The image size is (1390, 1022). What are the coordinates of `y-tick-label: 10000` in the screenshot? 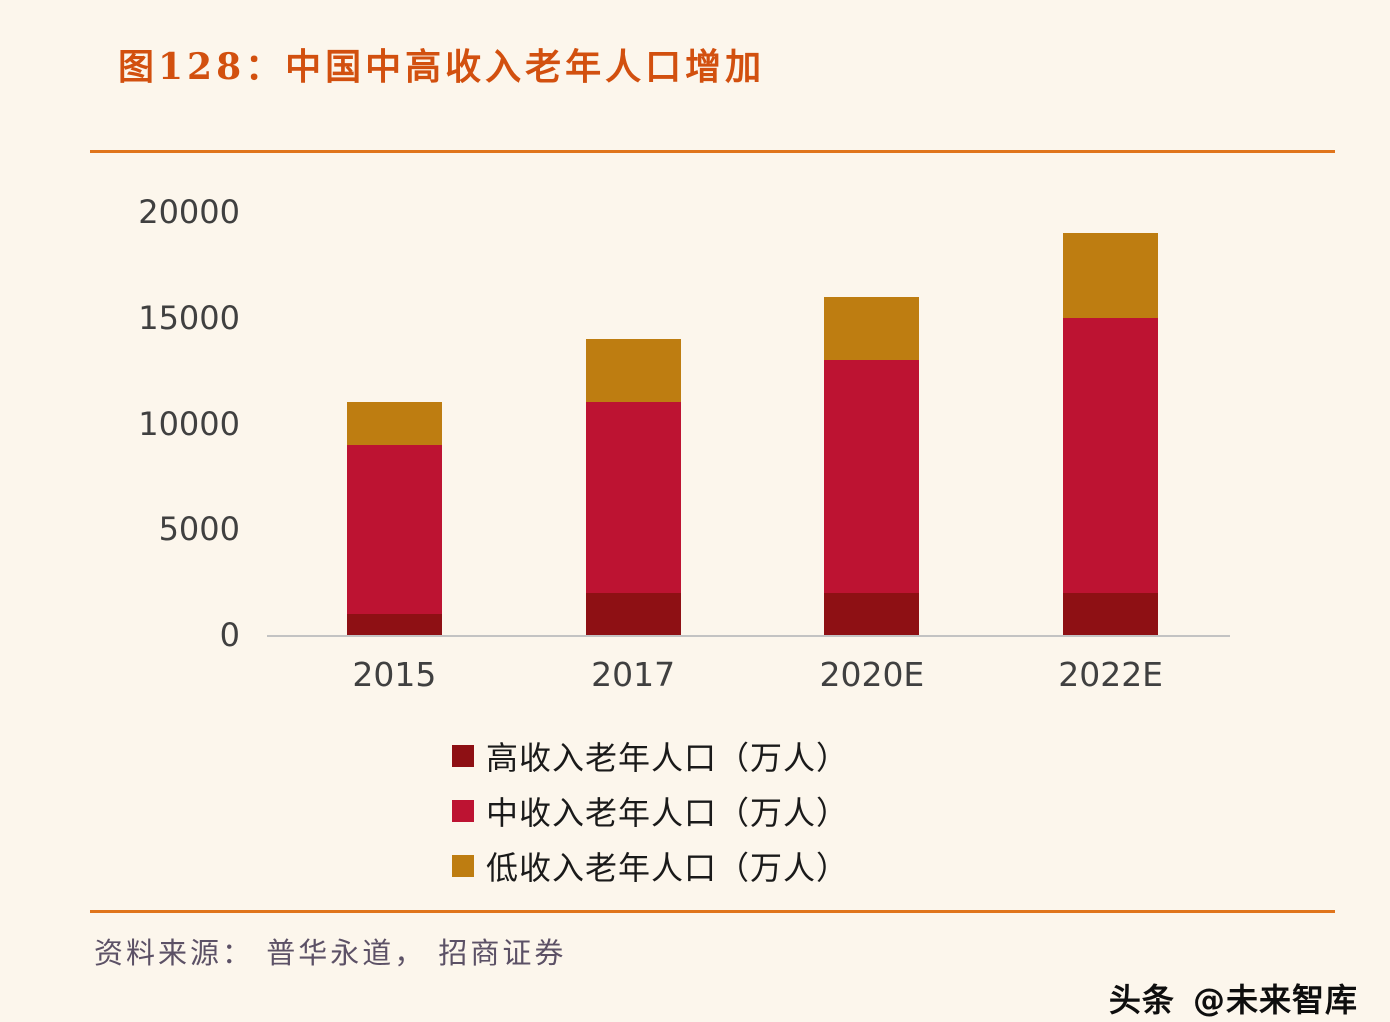 It's located at (189, 423).